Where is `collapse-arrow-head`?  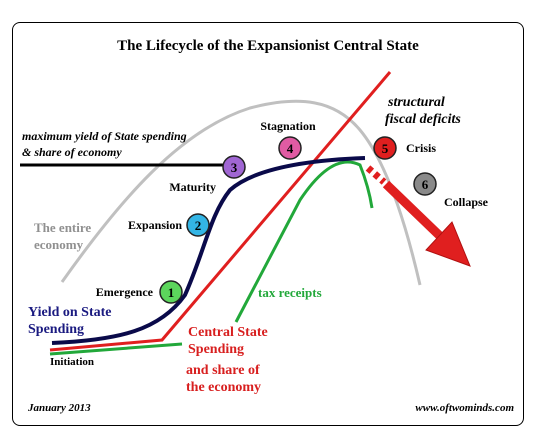 collapse-arrow-head is located at coordinates (448, 244).